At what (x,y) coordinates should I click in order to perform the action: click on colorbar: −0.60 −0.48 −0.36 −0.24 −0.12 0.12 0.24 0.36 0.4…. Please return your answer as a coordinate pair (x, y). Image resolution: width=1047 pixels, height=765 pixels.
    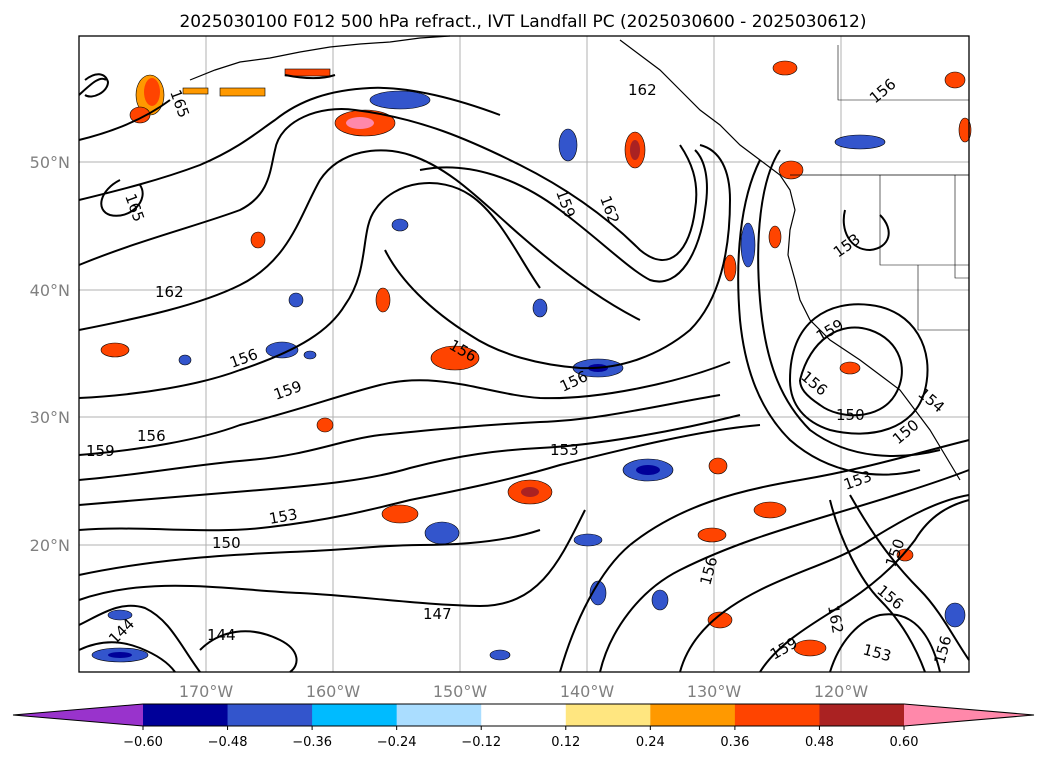
    Looking at the image, I should click on (523, 726).